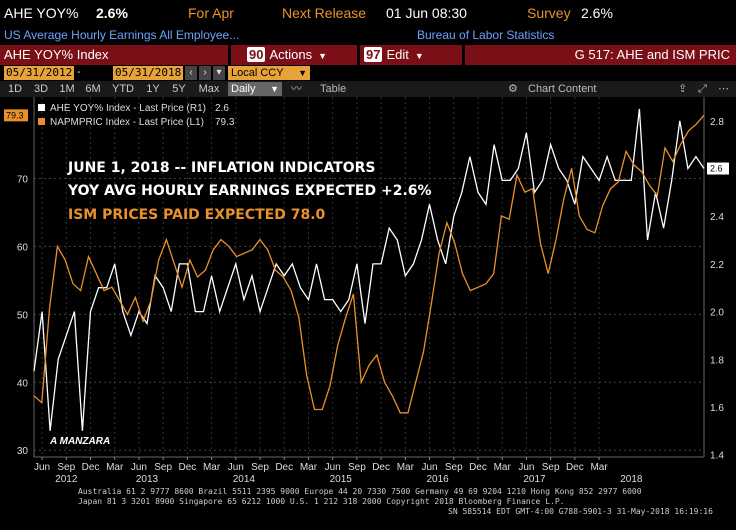  I want to click on annotation-title: JUNE 1, 2018 -- INFLATION INDICATORS, so click(221, 168).